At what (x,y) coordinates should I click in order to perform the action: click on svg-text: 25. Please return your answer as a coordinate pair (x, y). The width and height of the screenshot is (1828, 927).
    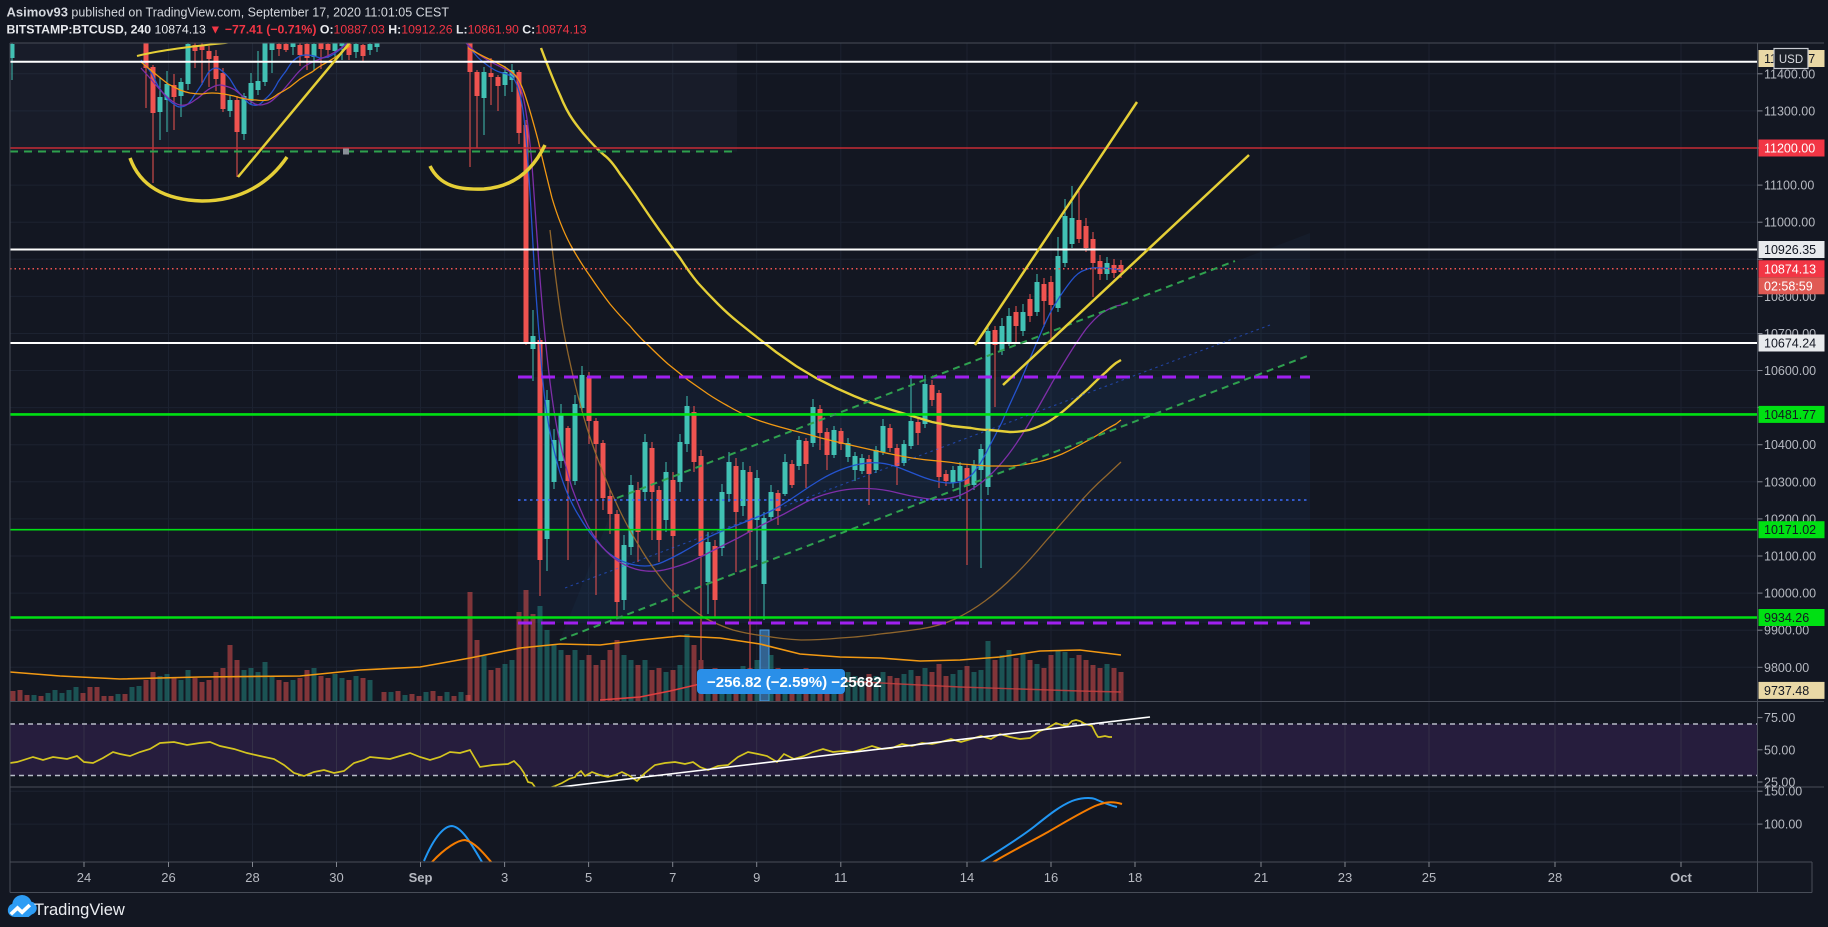
    Looking at the image, I should click on (1429, 877).